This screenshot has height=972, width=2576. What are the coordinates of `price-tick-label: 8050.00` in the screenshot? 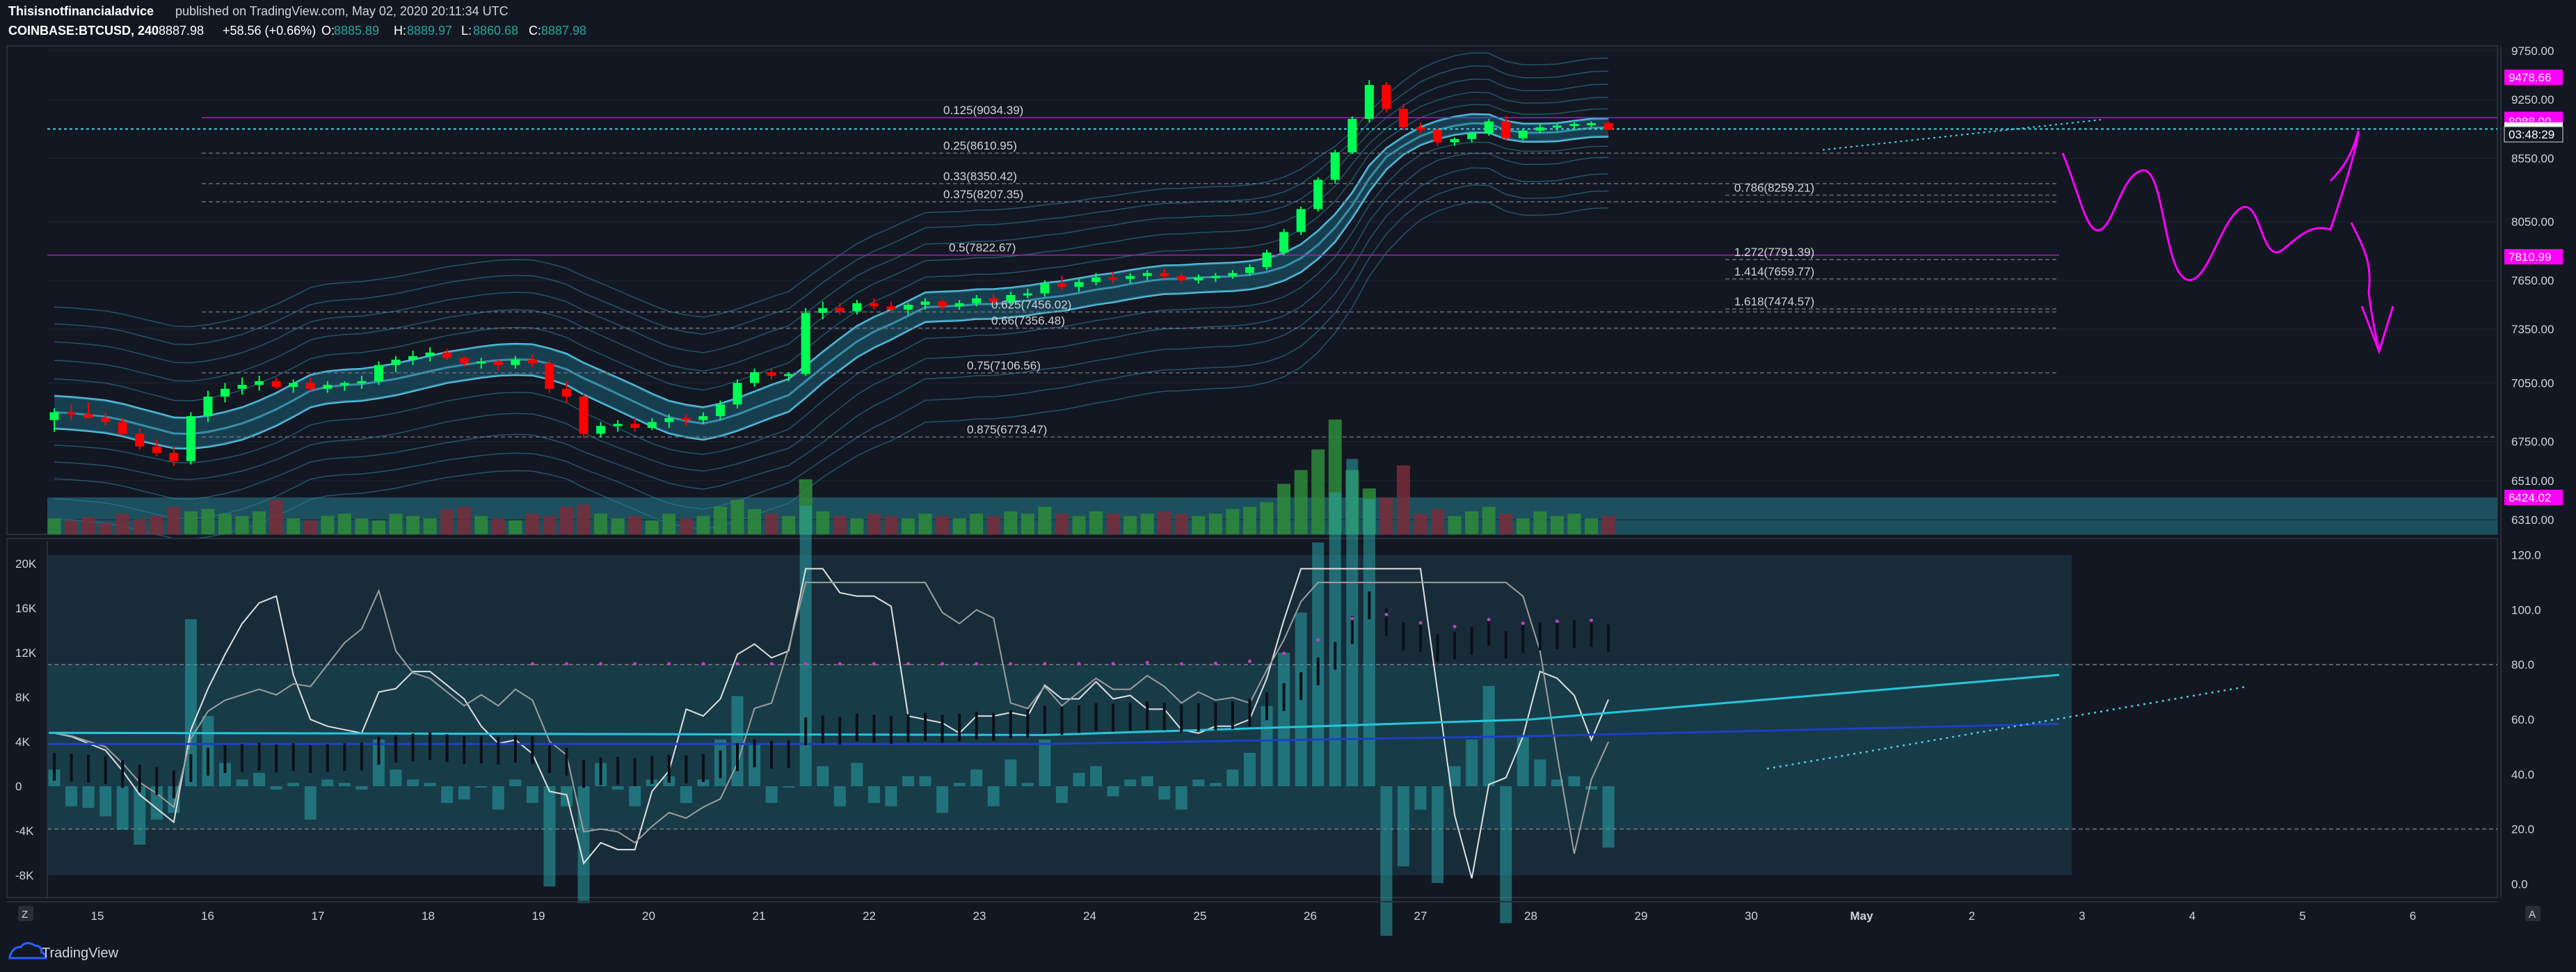 It's located at (2532, 222).